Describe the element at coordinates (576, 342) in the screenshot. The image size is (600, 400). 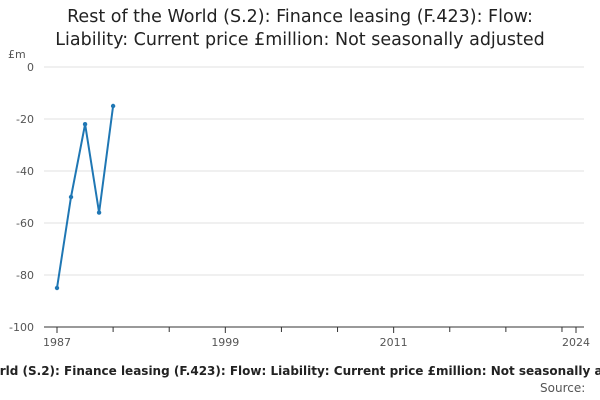
I see `x-tick-label: 2024` at that location.